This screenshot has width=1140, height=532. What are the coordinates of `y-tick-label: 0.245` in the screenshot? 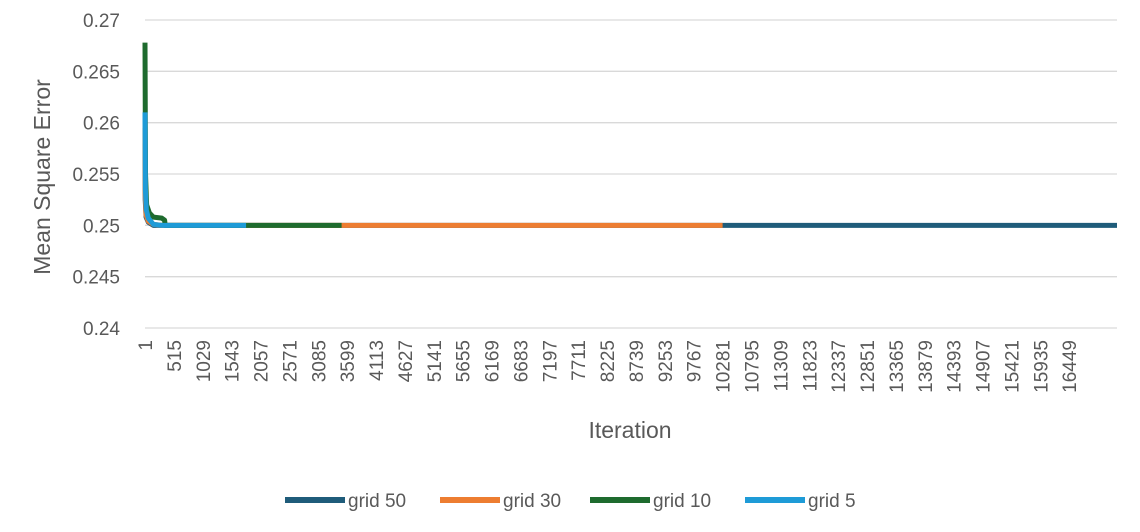 It's located at (96, 278).